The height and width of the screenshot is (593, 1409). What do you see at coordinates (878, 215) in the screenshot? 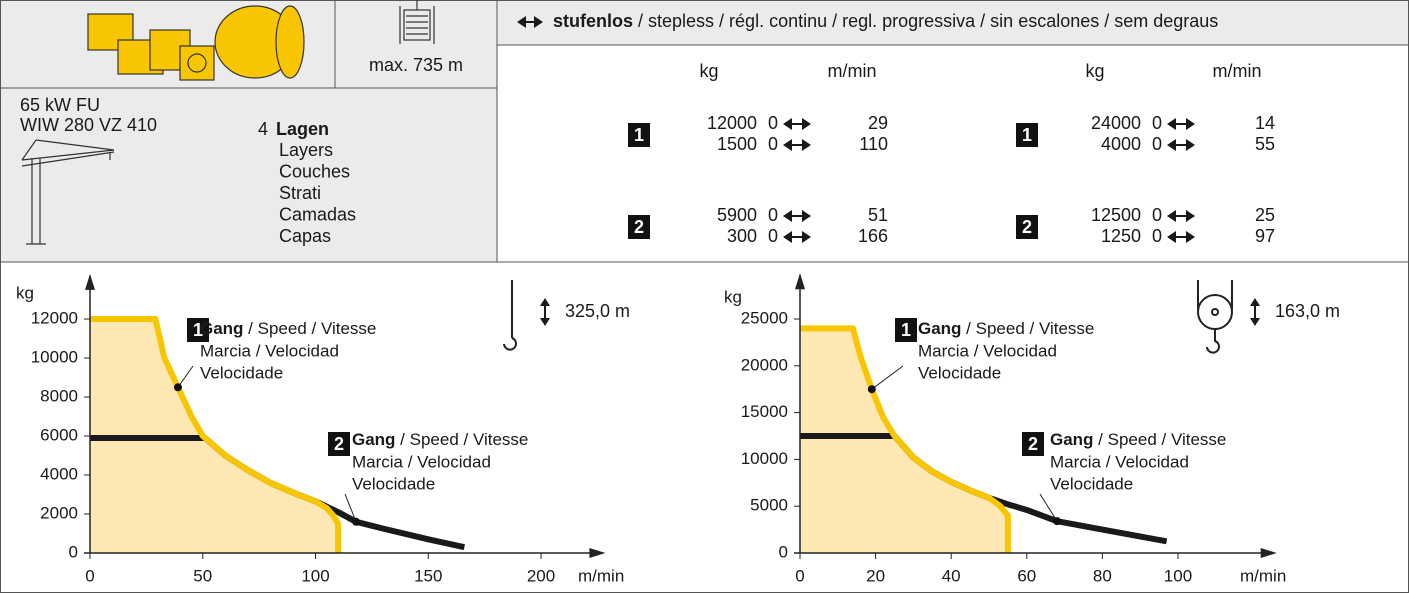
I see `speed-max: 51` at bounding box center [878, 215].